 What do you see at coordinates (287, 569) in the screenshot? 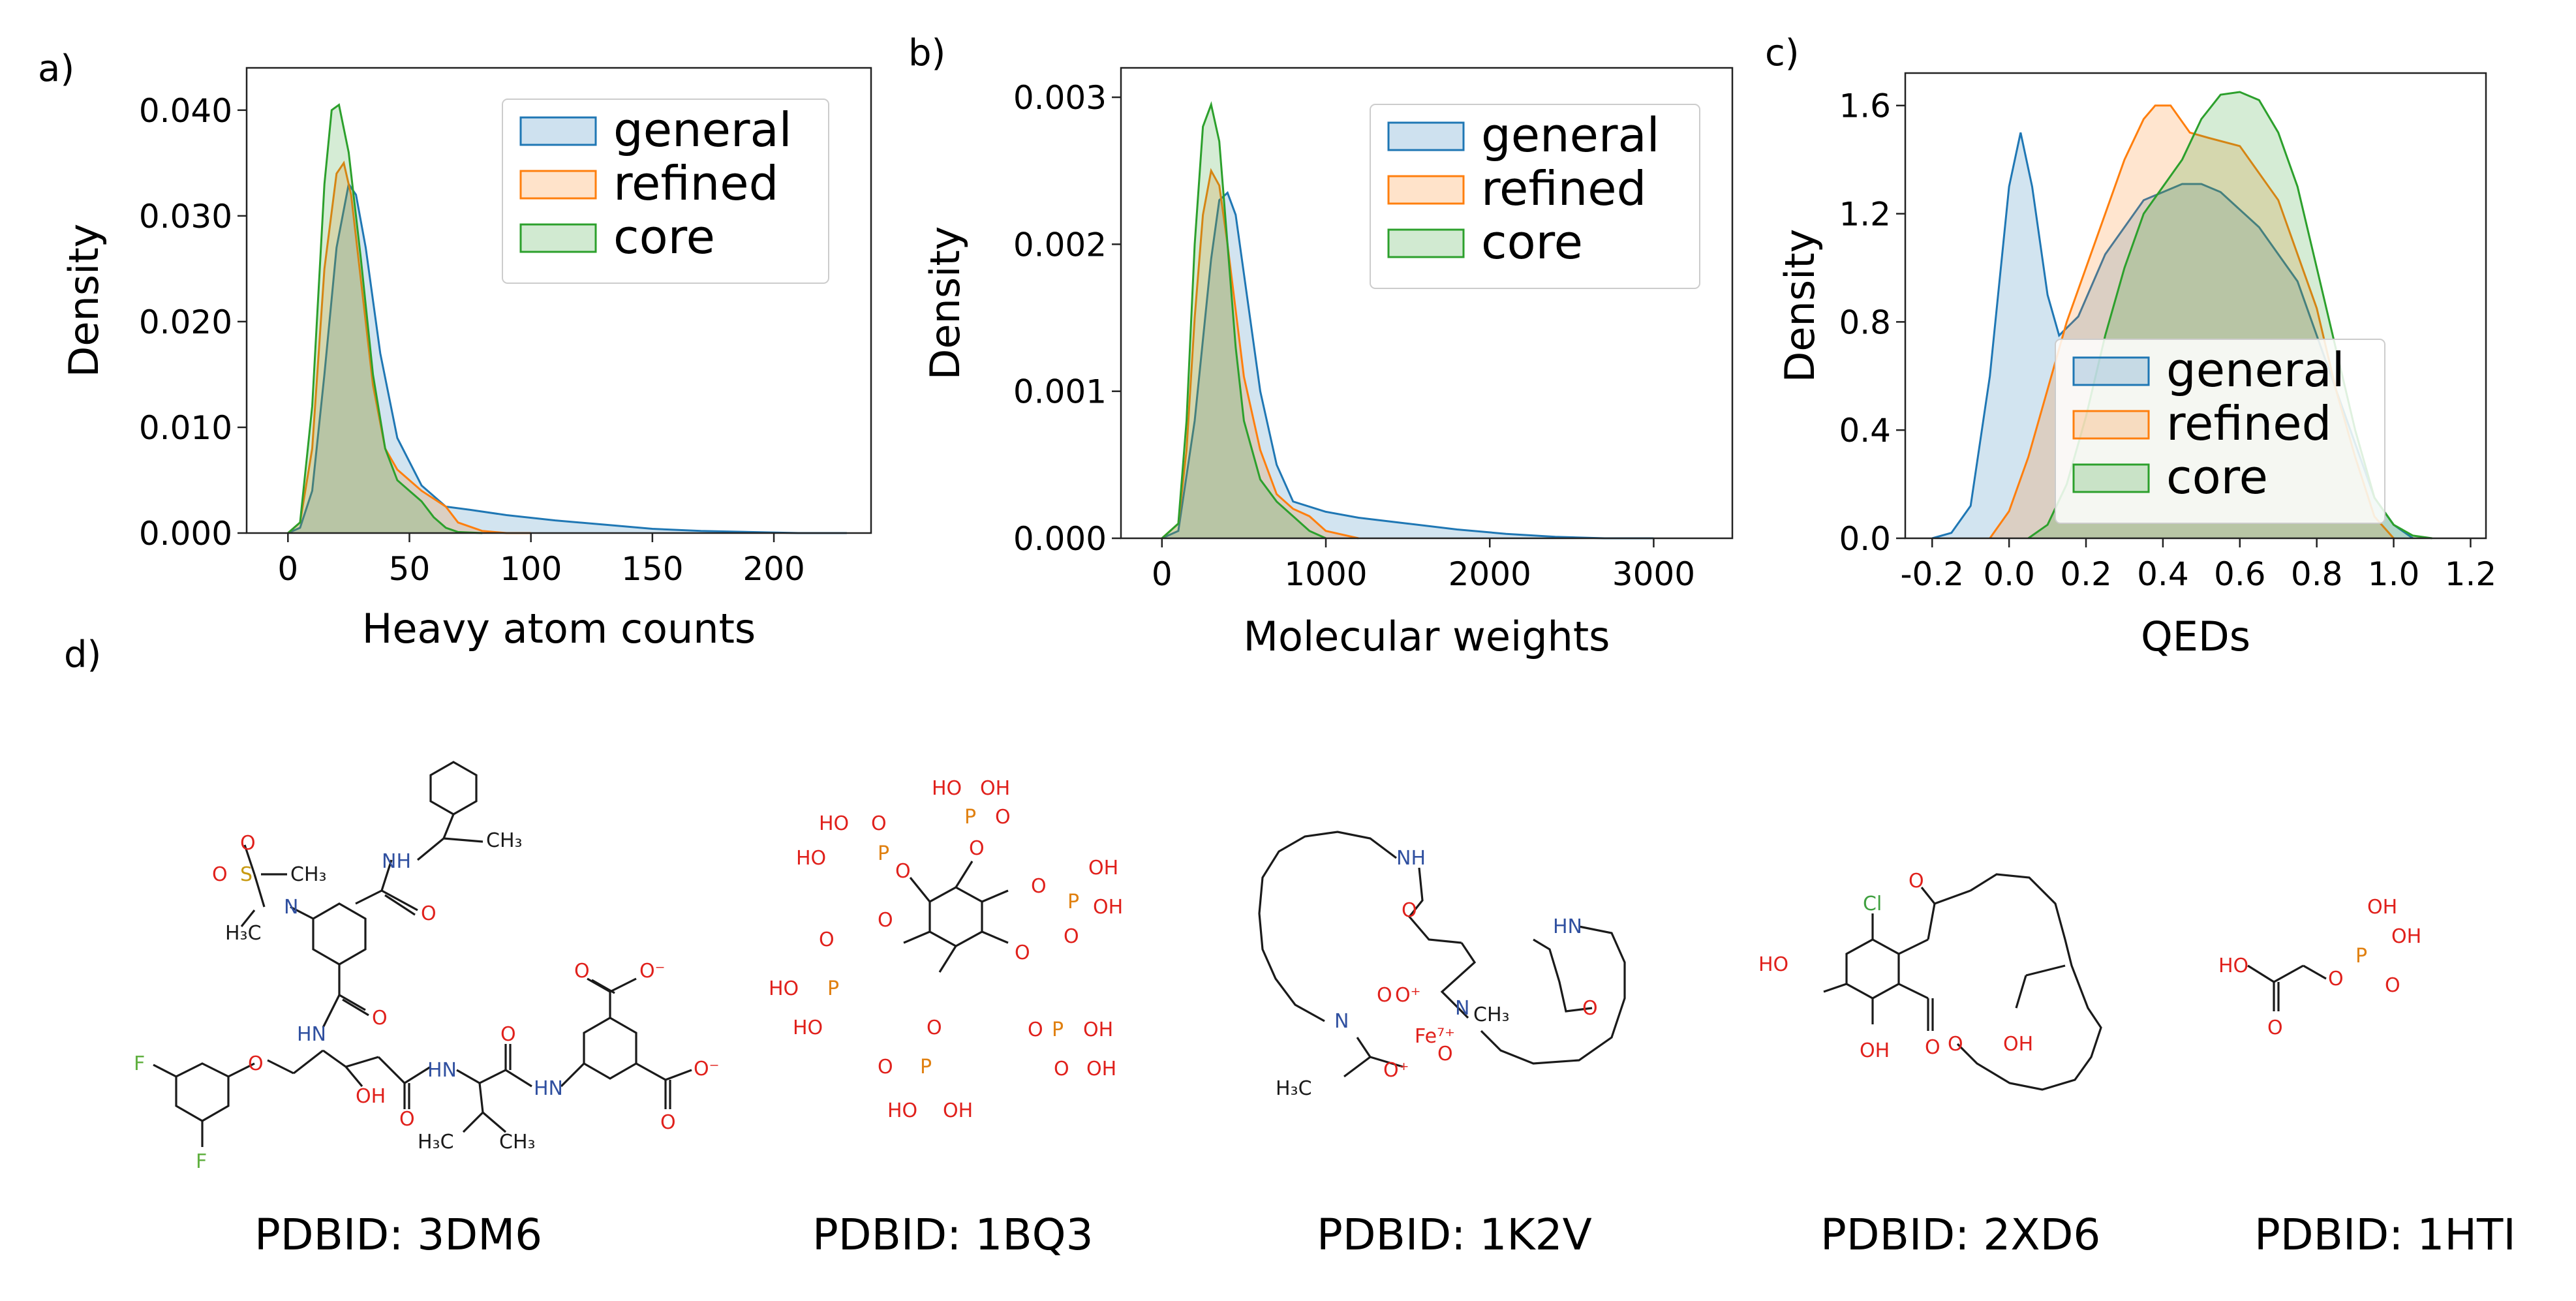
I see `x-tick-label: 0` at bounding box center [287, 569].